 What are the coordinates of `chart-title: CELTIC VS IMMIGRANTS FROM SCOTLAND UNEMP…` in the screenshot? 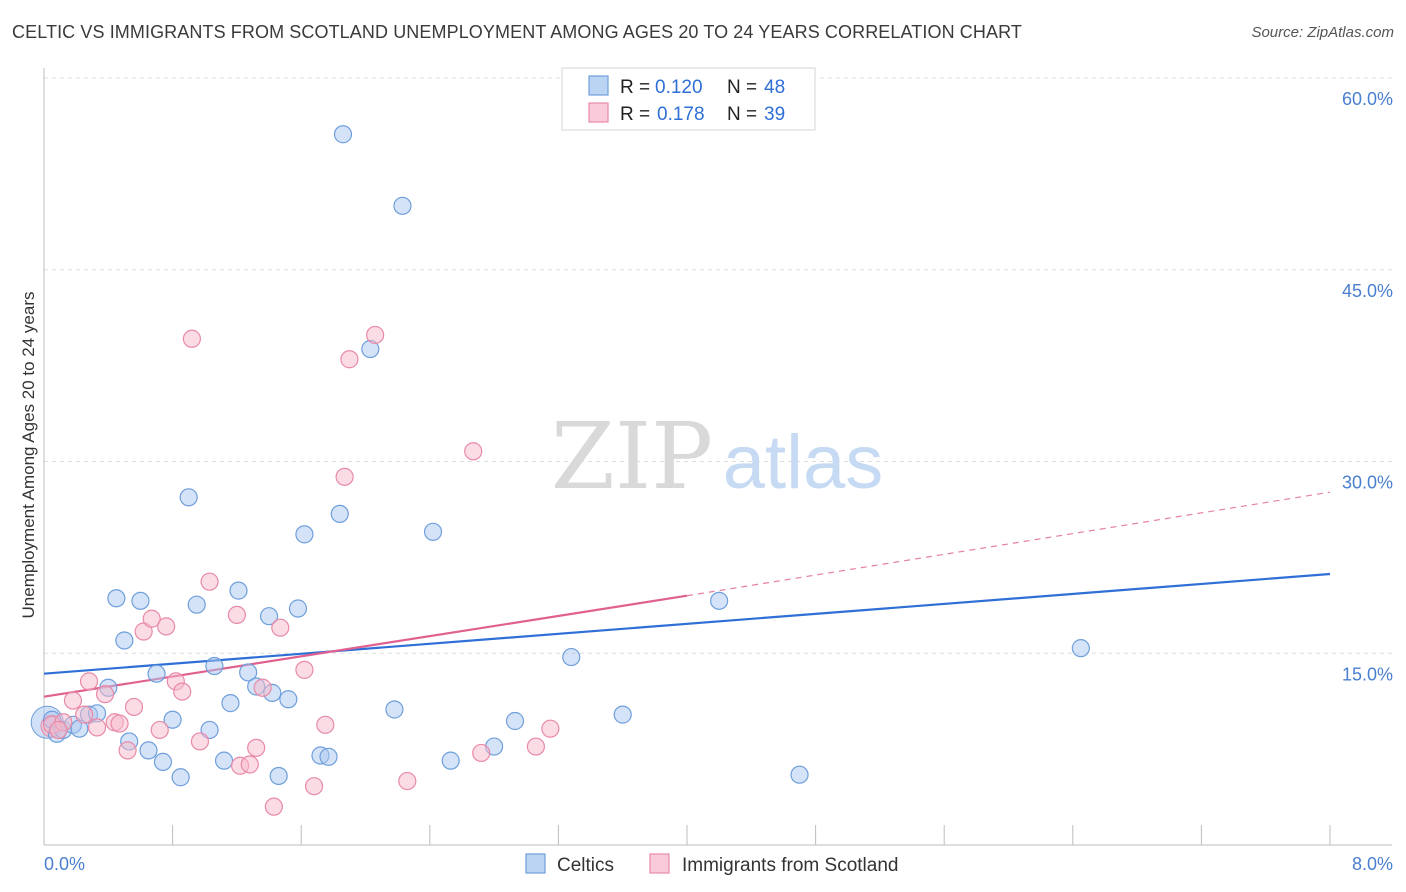 It's located at (517, 32).